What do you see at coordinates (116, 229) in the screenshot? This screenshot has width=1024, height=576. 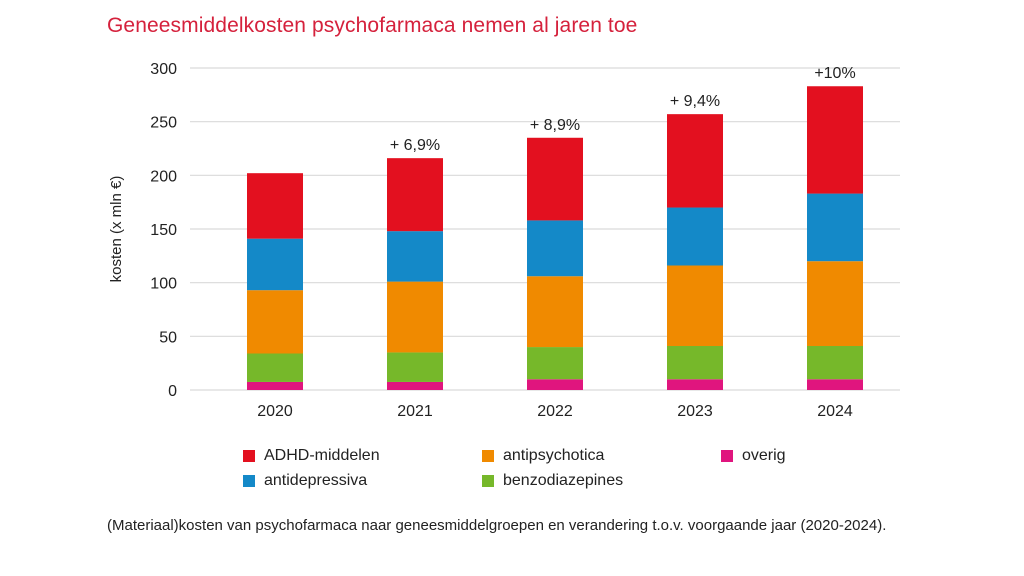 I see `y-axis-label: kosten (x mln €)` at bounding box center [116, 229].